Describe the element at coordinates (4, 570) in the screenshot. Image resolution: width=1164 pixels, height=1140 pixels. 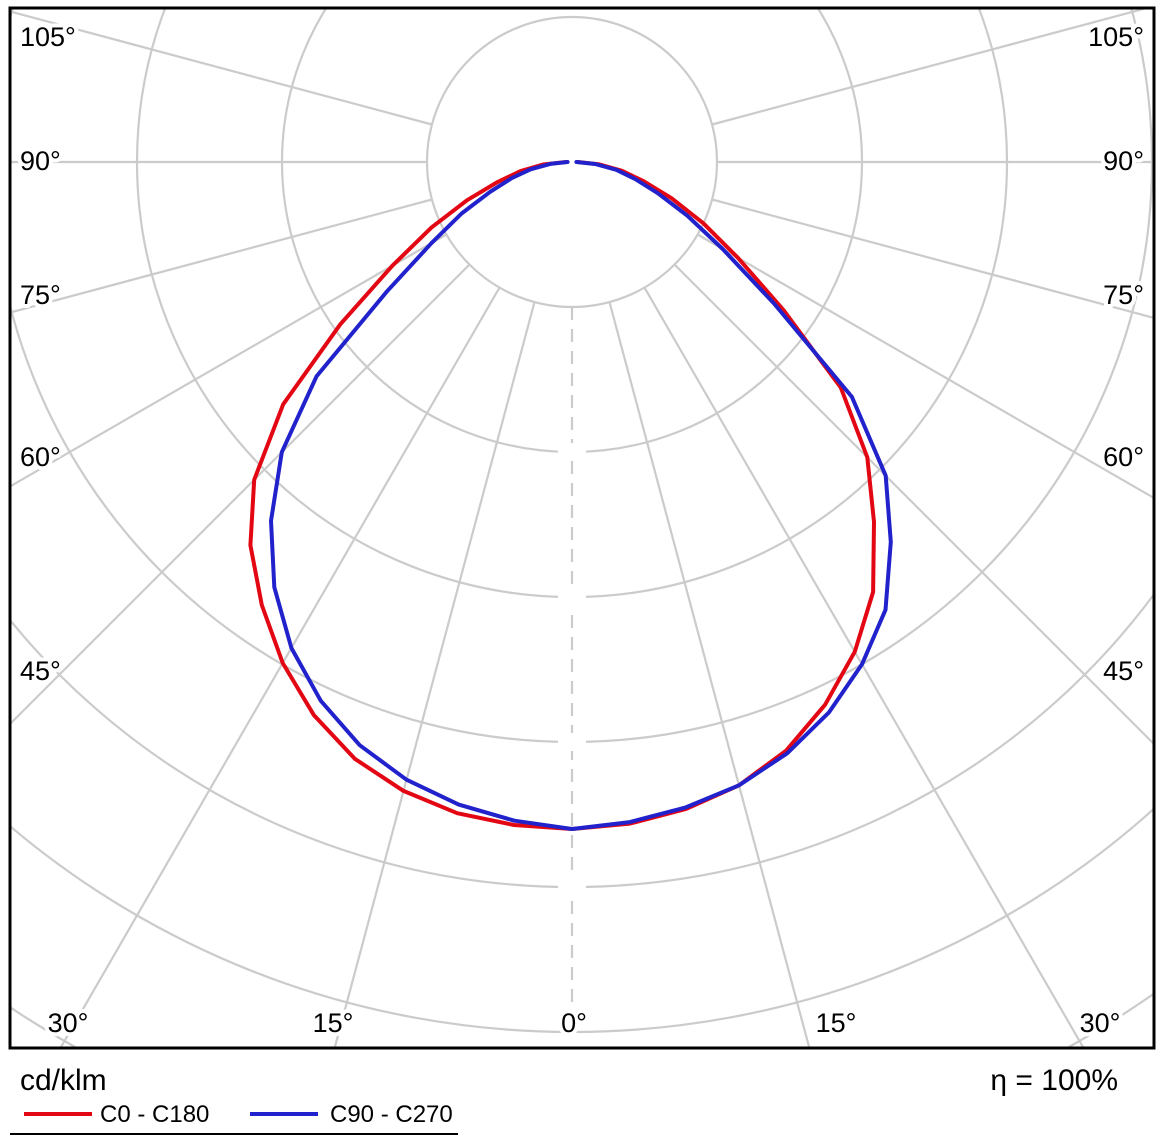
I see `mask-left` at that location.